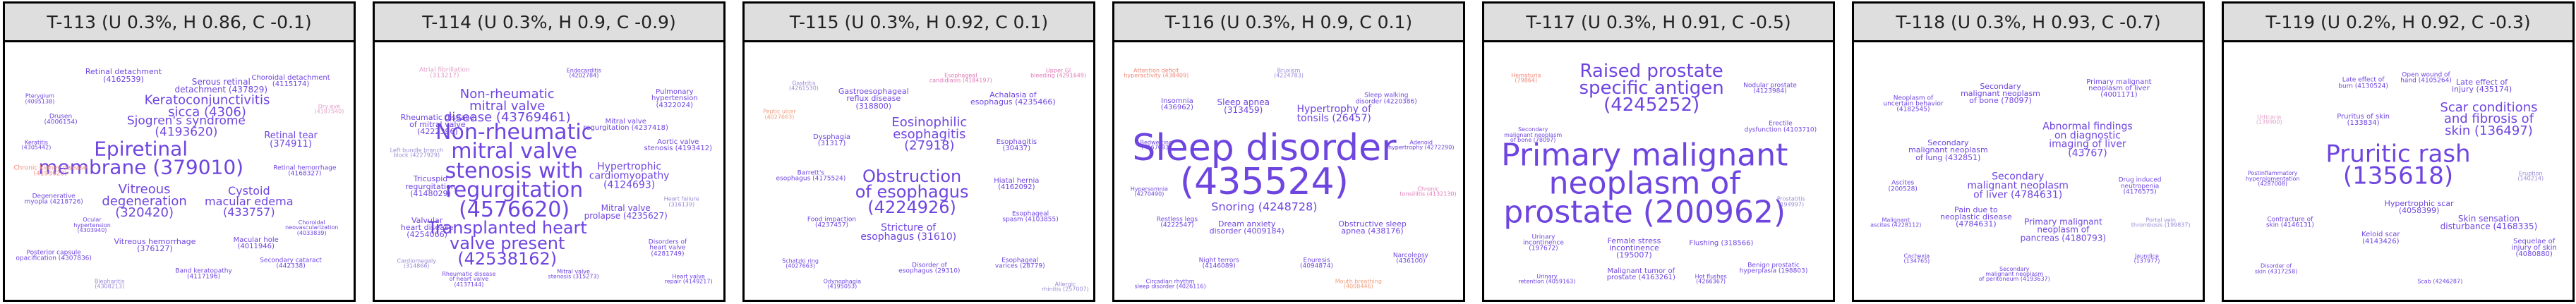 This screenshot has height=304, width=2576. I want to click on word-cloud-term: Urinary incontinence (197672), so click(1543, 243).